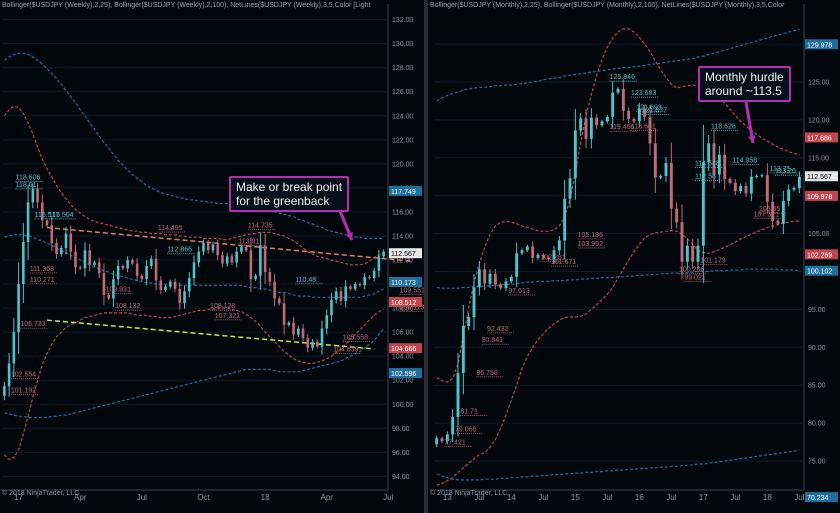 Image resolution: width=840 pixels, height=513 pixels. I want to click on monthly-level-label: 125.846, so click(622, 77).